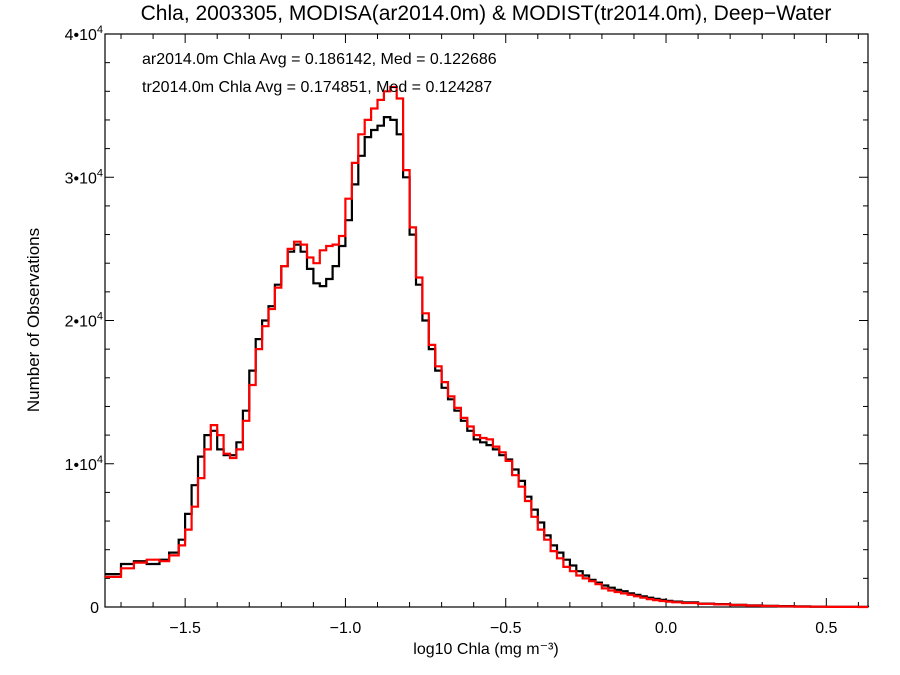  I want to click on y-tick-label: 1•104, so click(84, 464).